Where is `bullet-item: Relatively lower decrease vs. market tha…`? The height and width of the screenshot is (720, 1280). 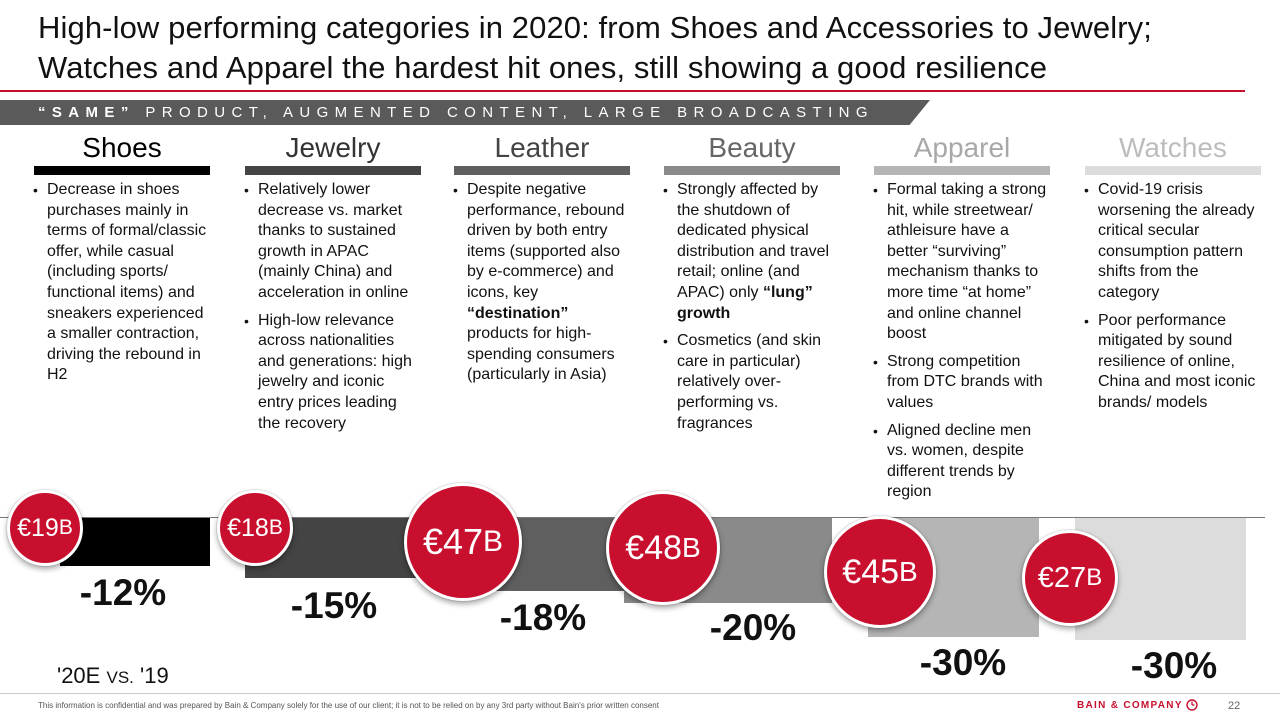
bullet-item: Relatively lower decrease vs. market tha… is located at coordinates (332, 242).